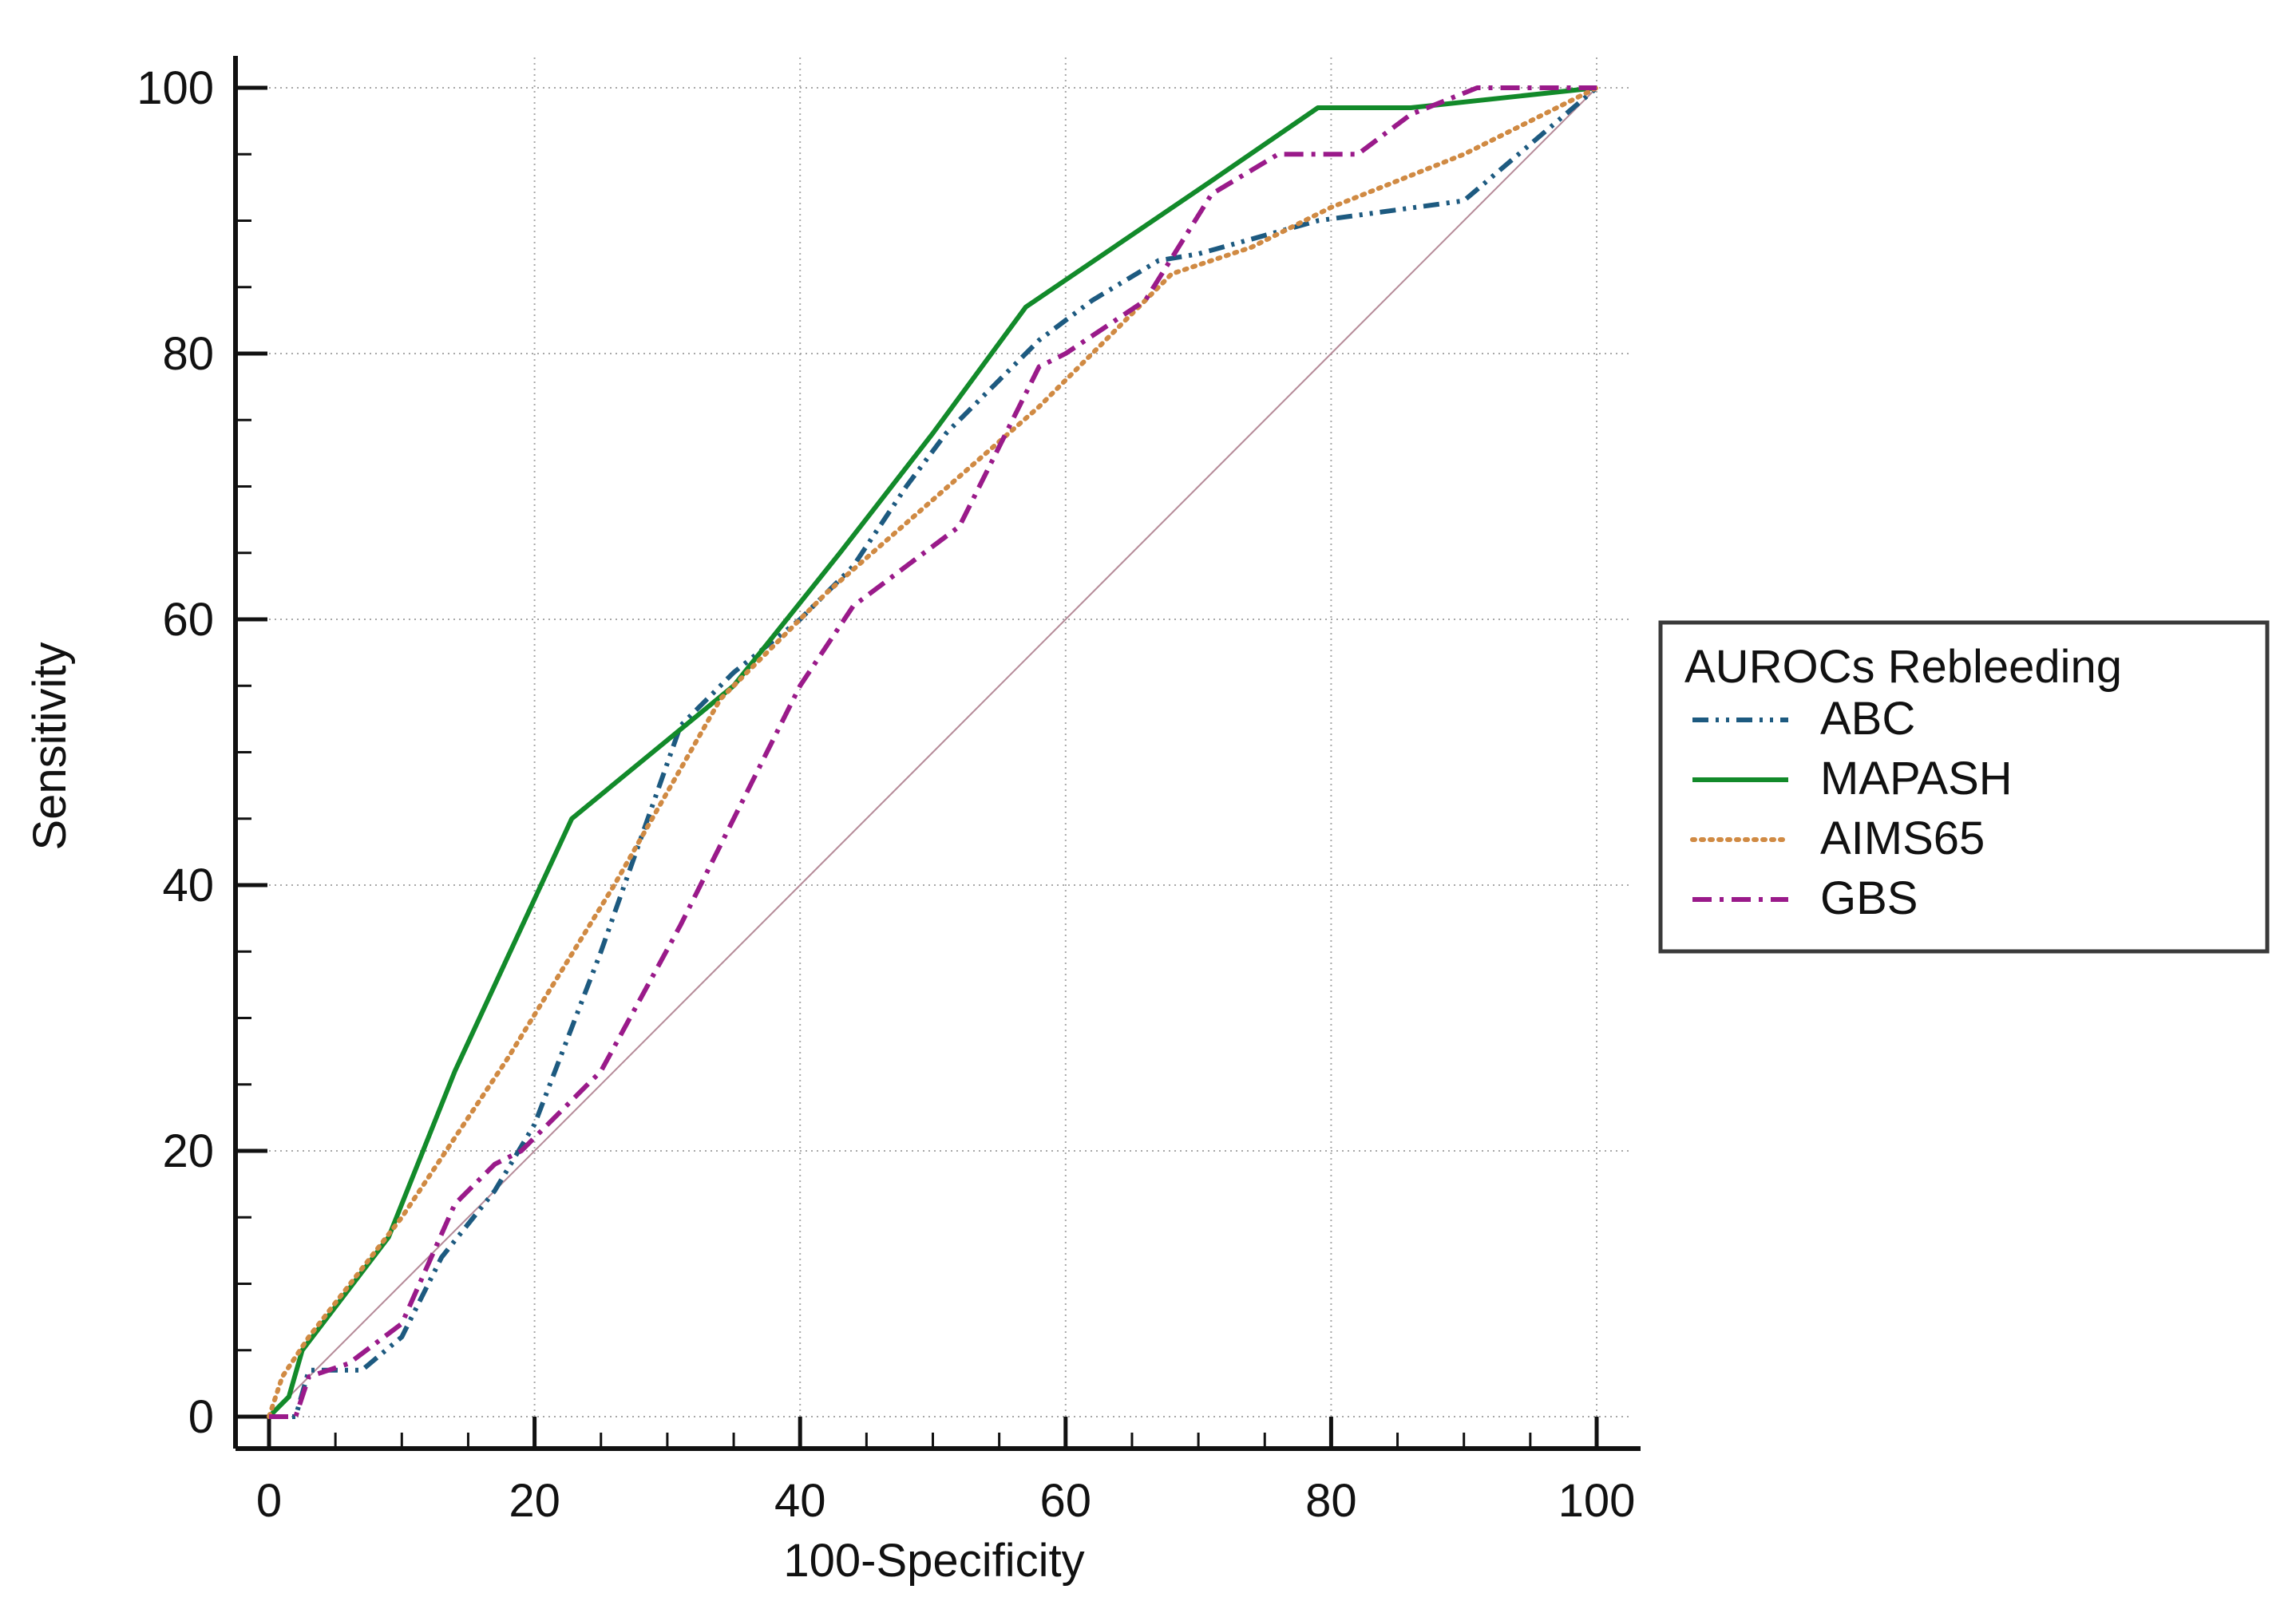 The width and height of the screenshot is (2296, 1609). What do you see at coordinates (1903, 667) in the screenshot?
I see `legend-title: AUROCs Rebleeding` at bounding box center [1903, 667].